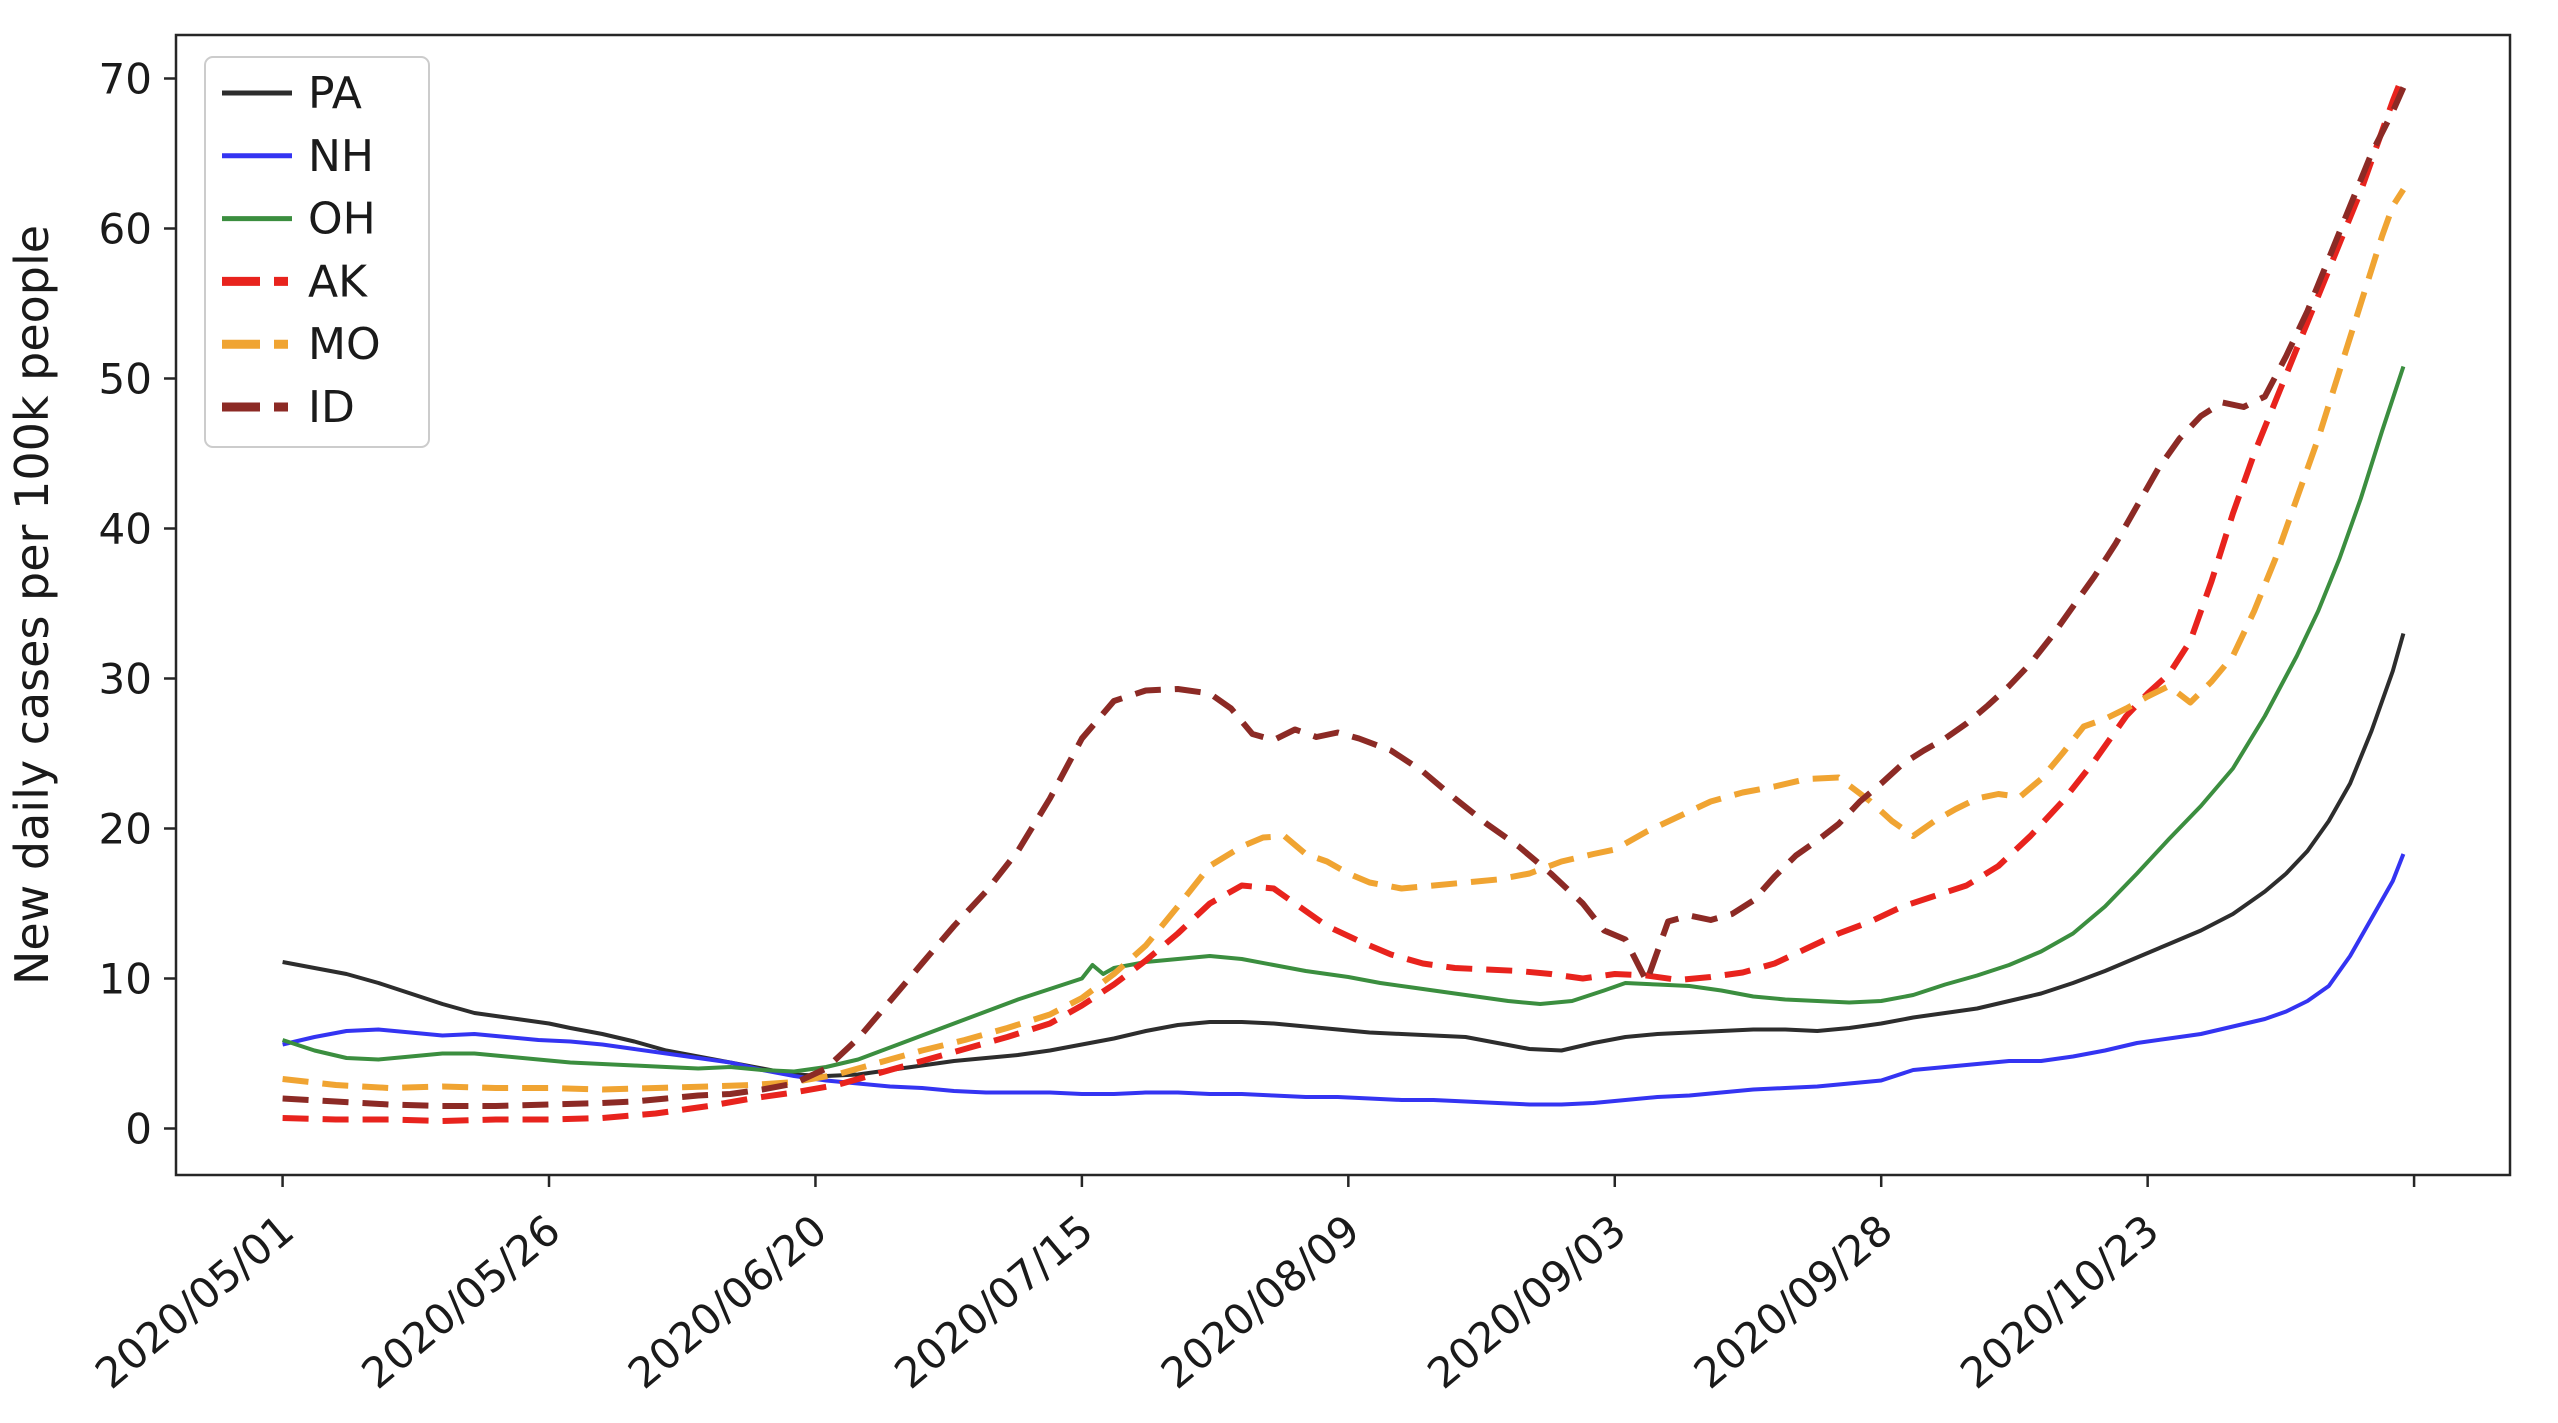  What do you see at coordinates (335, 93) in the screenshot?
I see `legend-label-PA: PA` at bounding box center [335, 93].